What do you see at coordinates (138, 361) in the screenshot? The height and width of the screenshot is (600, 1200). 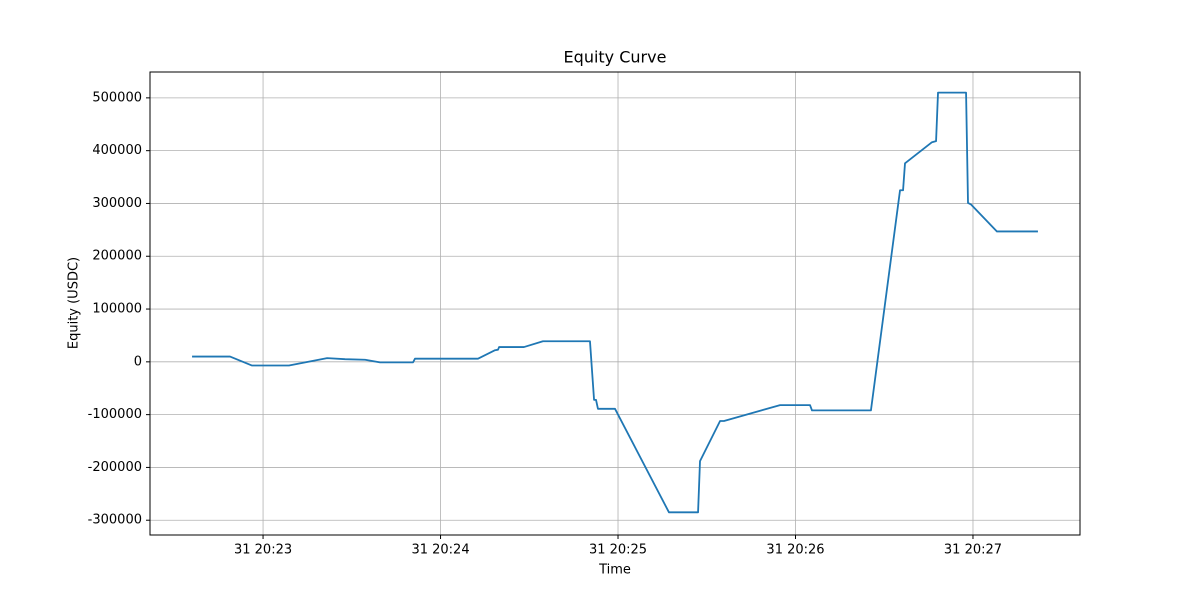 I see `y-tick-label: 0` at bounding box center [138, 361].